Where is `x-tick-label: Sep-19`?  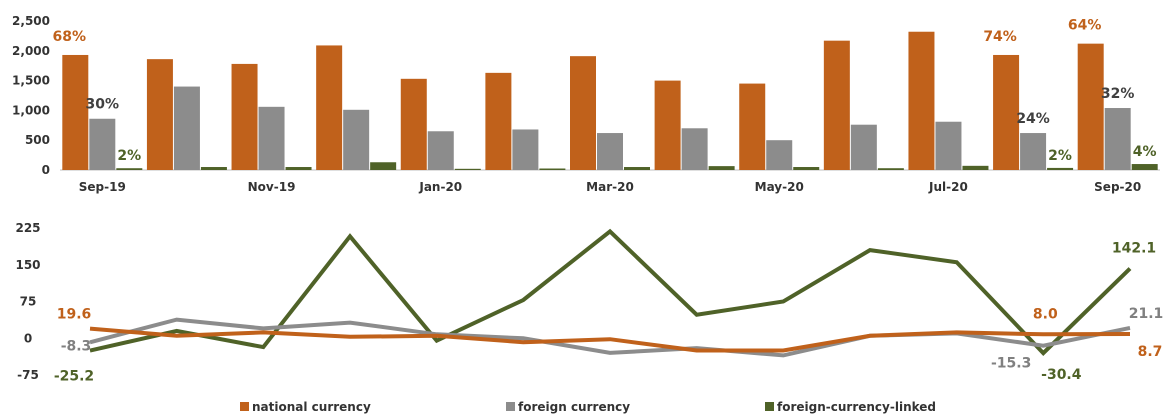 x-tick-label: Sep-19 is located at coordinates (102, 187).